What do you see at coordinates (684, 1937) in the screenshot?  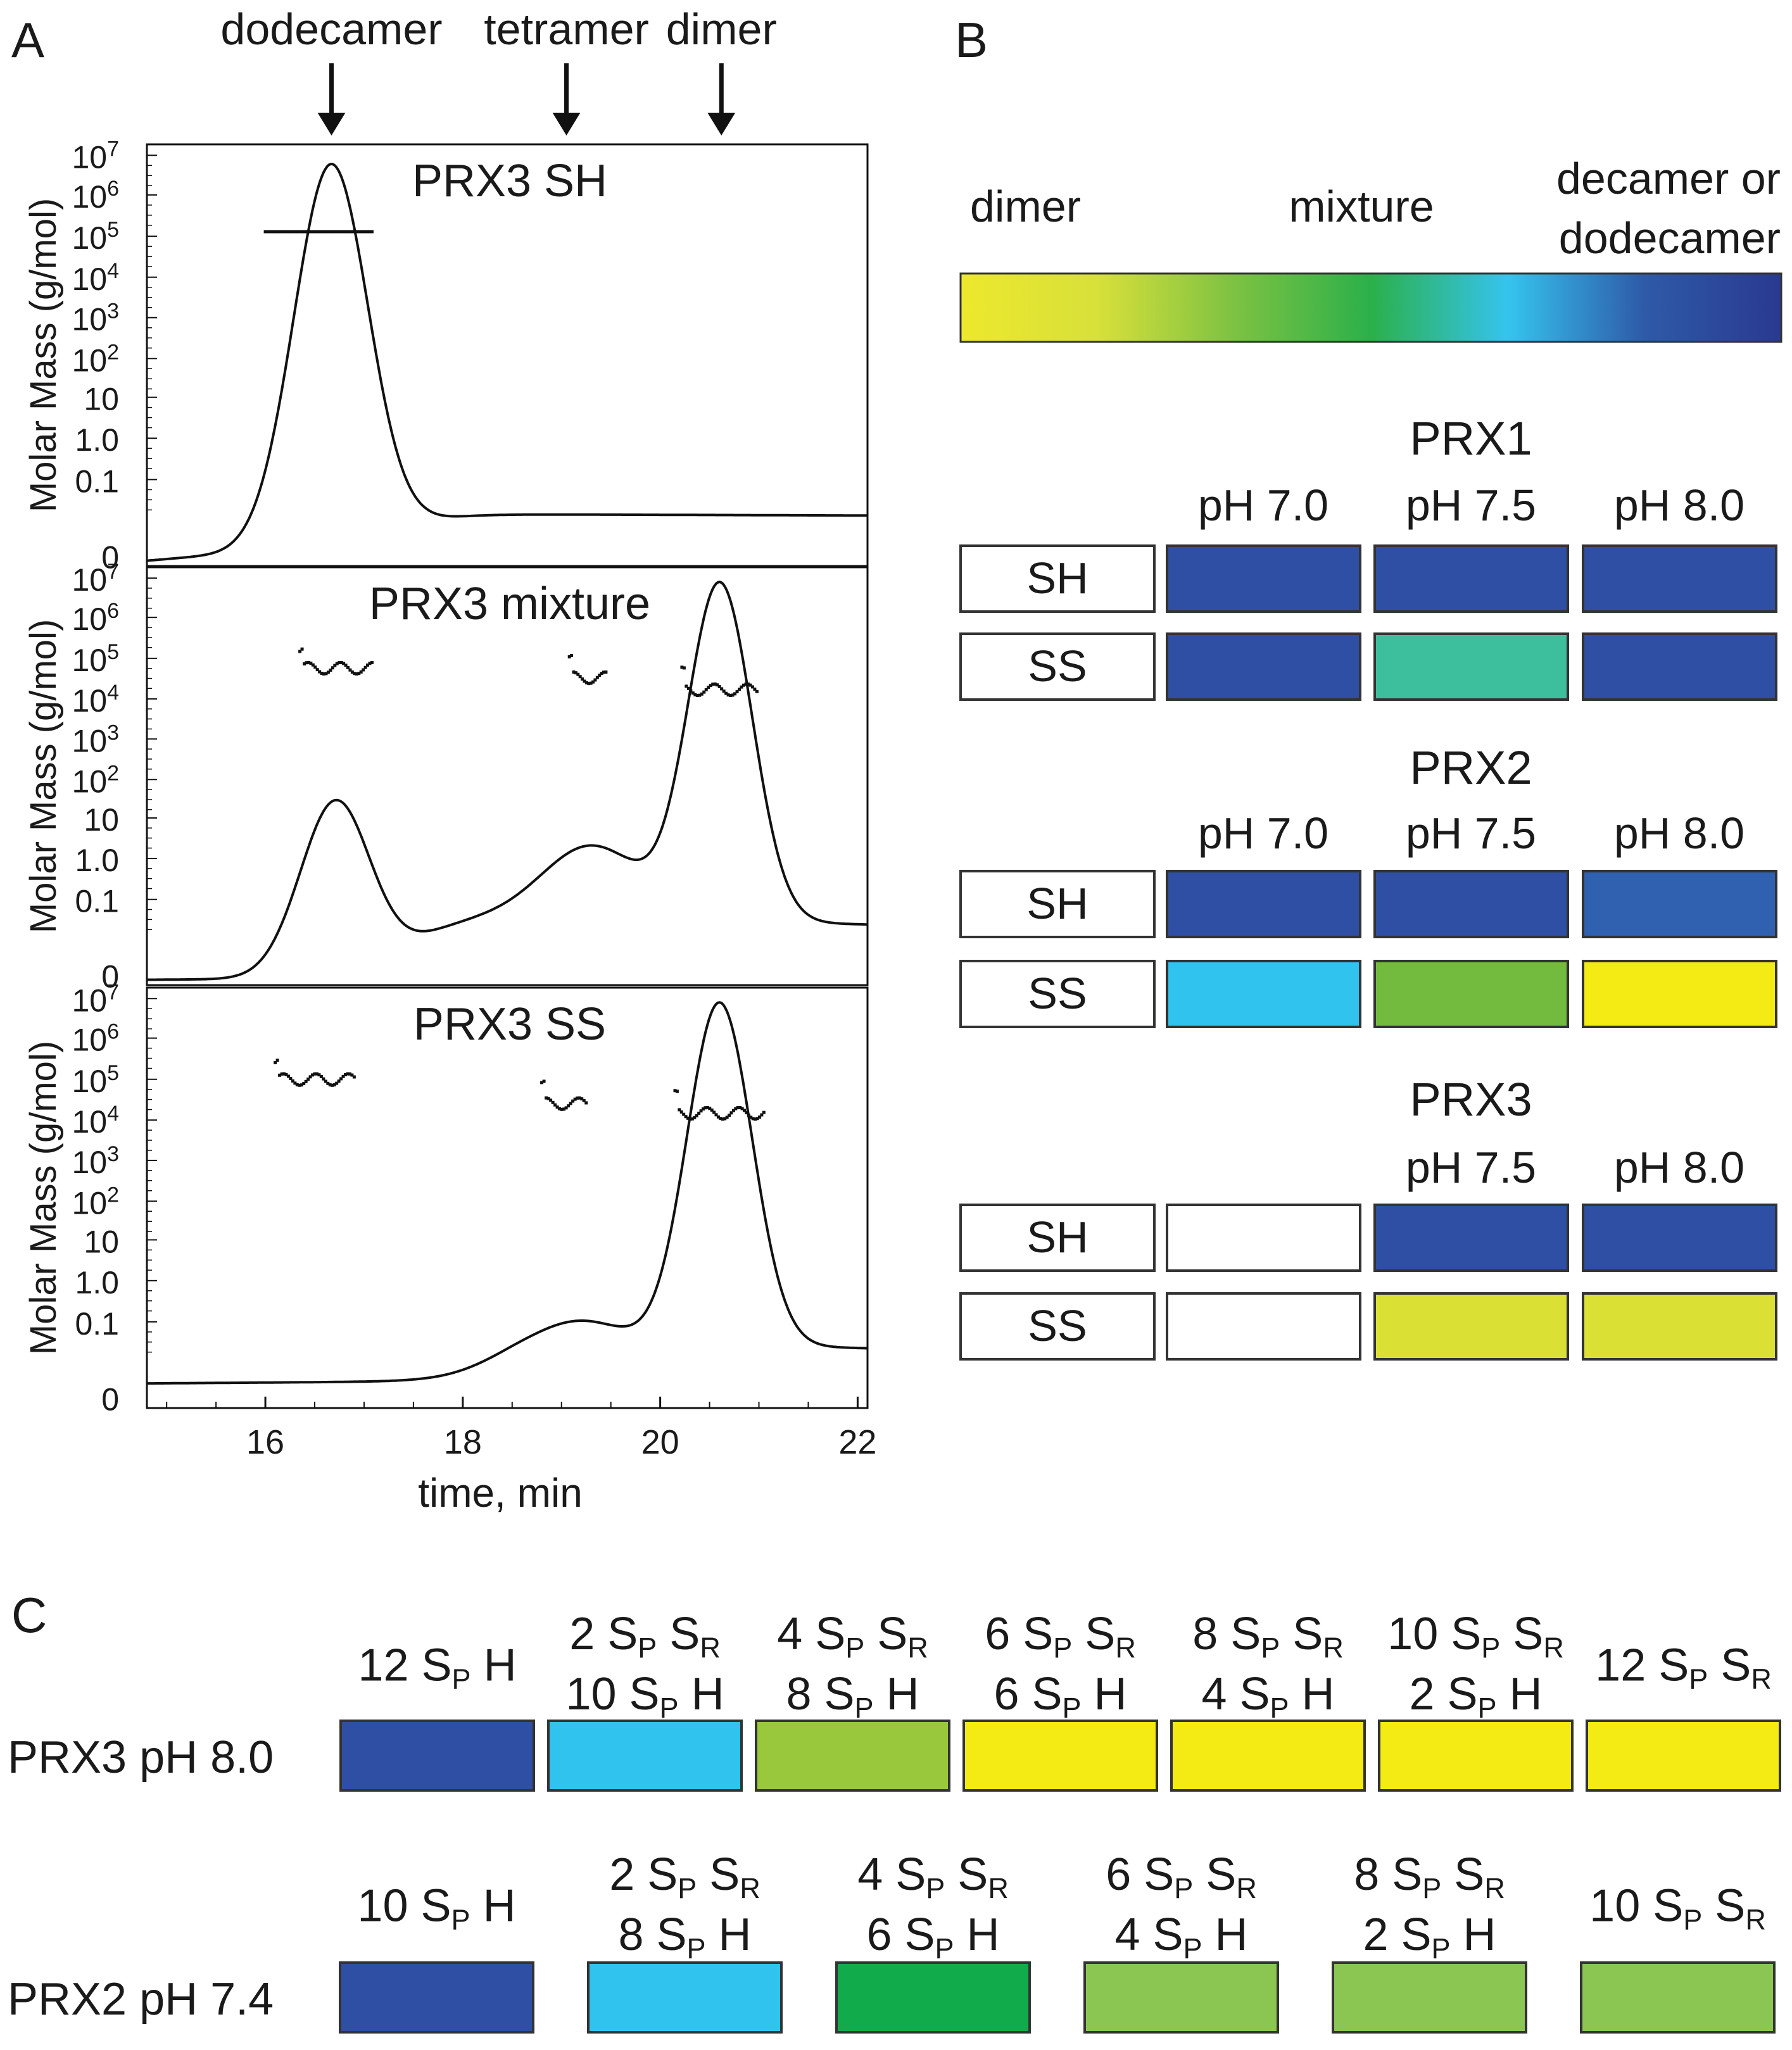 I see `composition-label: 8 SP H` at bounding box center [684, 1937].